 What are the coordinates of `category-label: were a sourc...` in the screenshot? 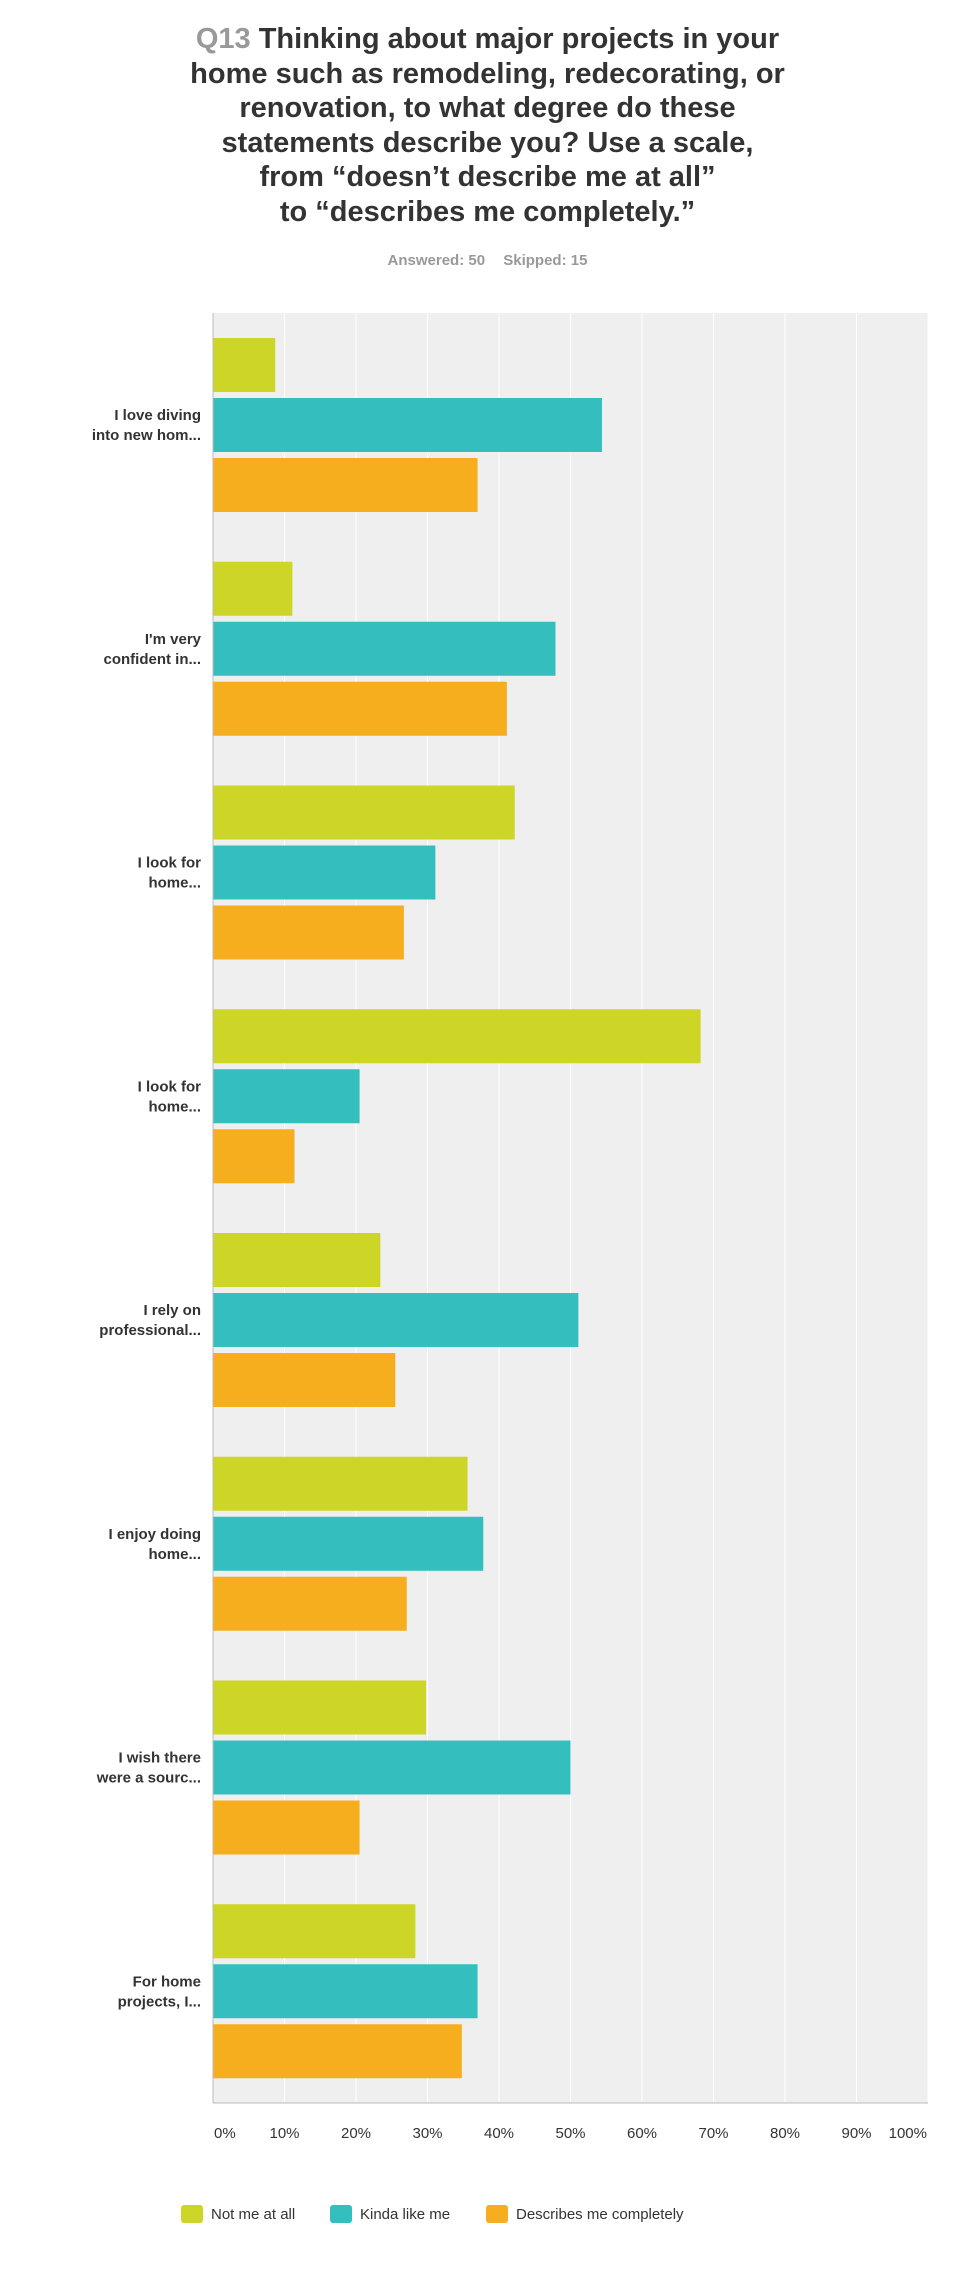 It's located at (148, 1778).